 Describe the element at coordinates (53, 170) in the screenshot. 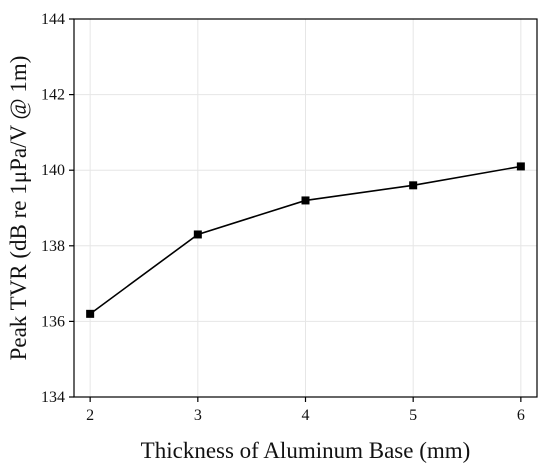

I see `y-tick-label-3: 140` at that location.